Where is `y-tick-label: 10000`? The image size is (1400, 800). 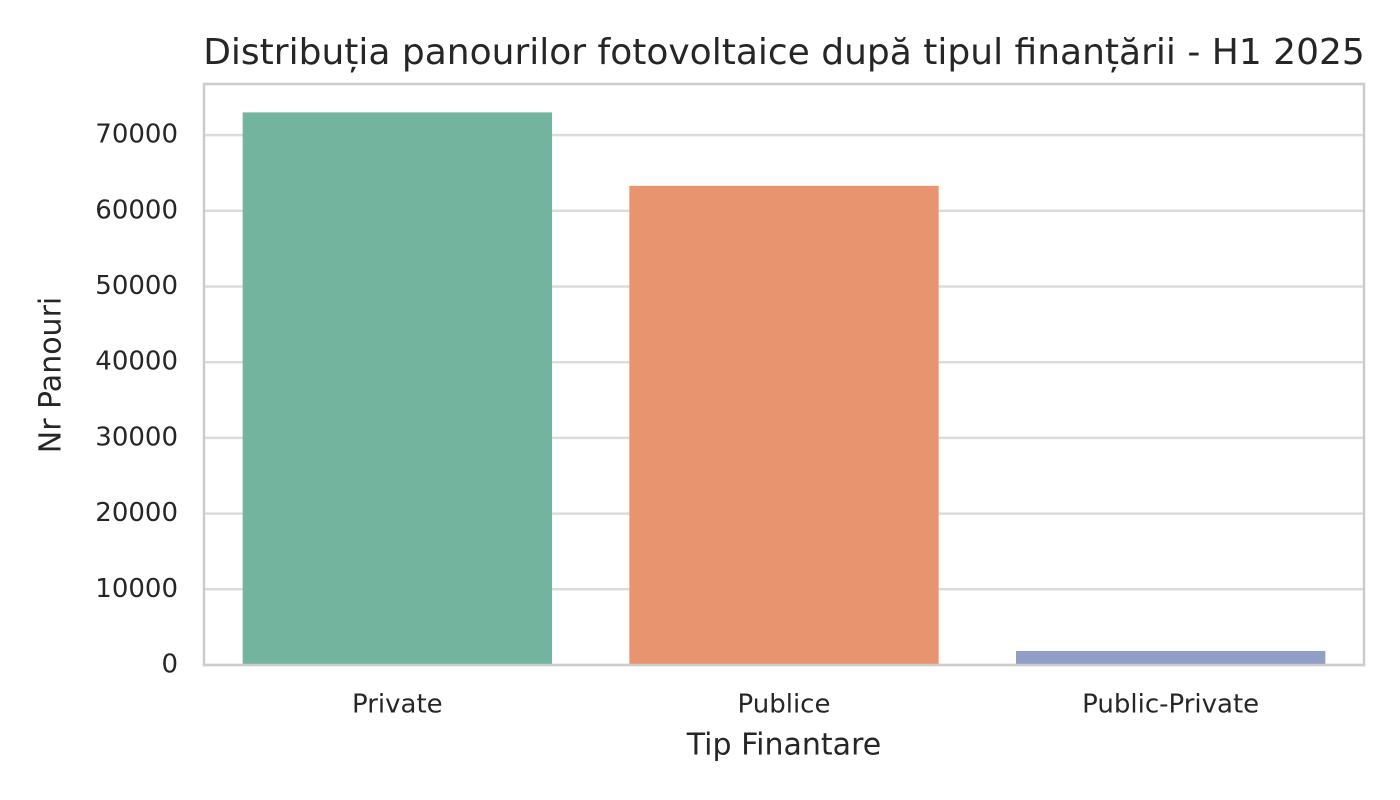 y-tick-label: 10000 is located at coordinates (136, 589).